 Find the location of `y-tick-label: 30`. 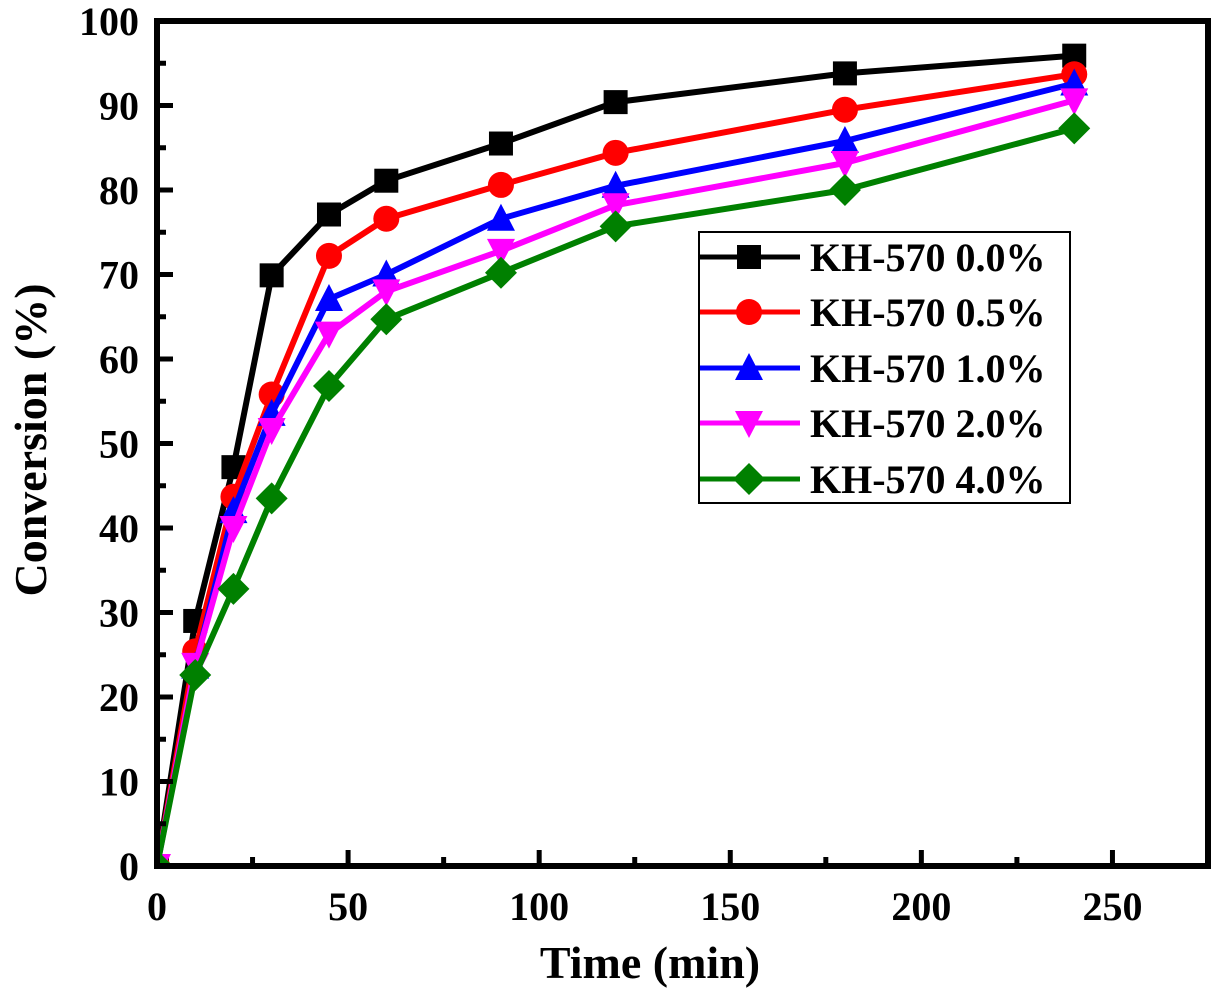

y-tick-label: 30 is located at coordinates (119, 613).